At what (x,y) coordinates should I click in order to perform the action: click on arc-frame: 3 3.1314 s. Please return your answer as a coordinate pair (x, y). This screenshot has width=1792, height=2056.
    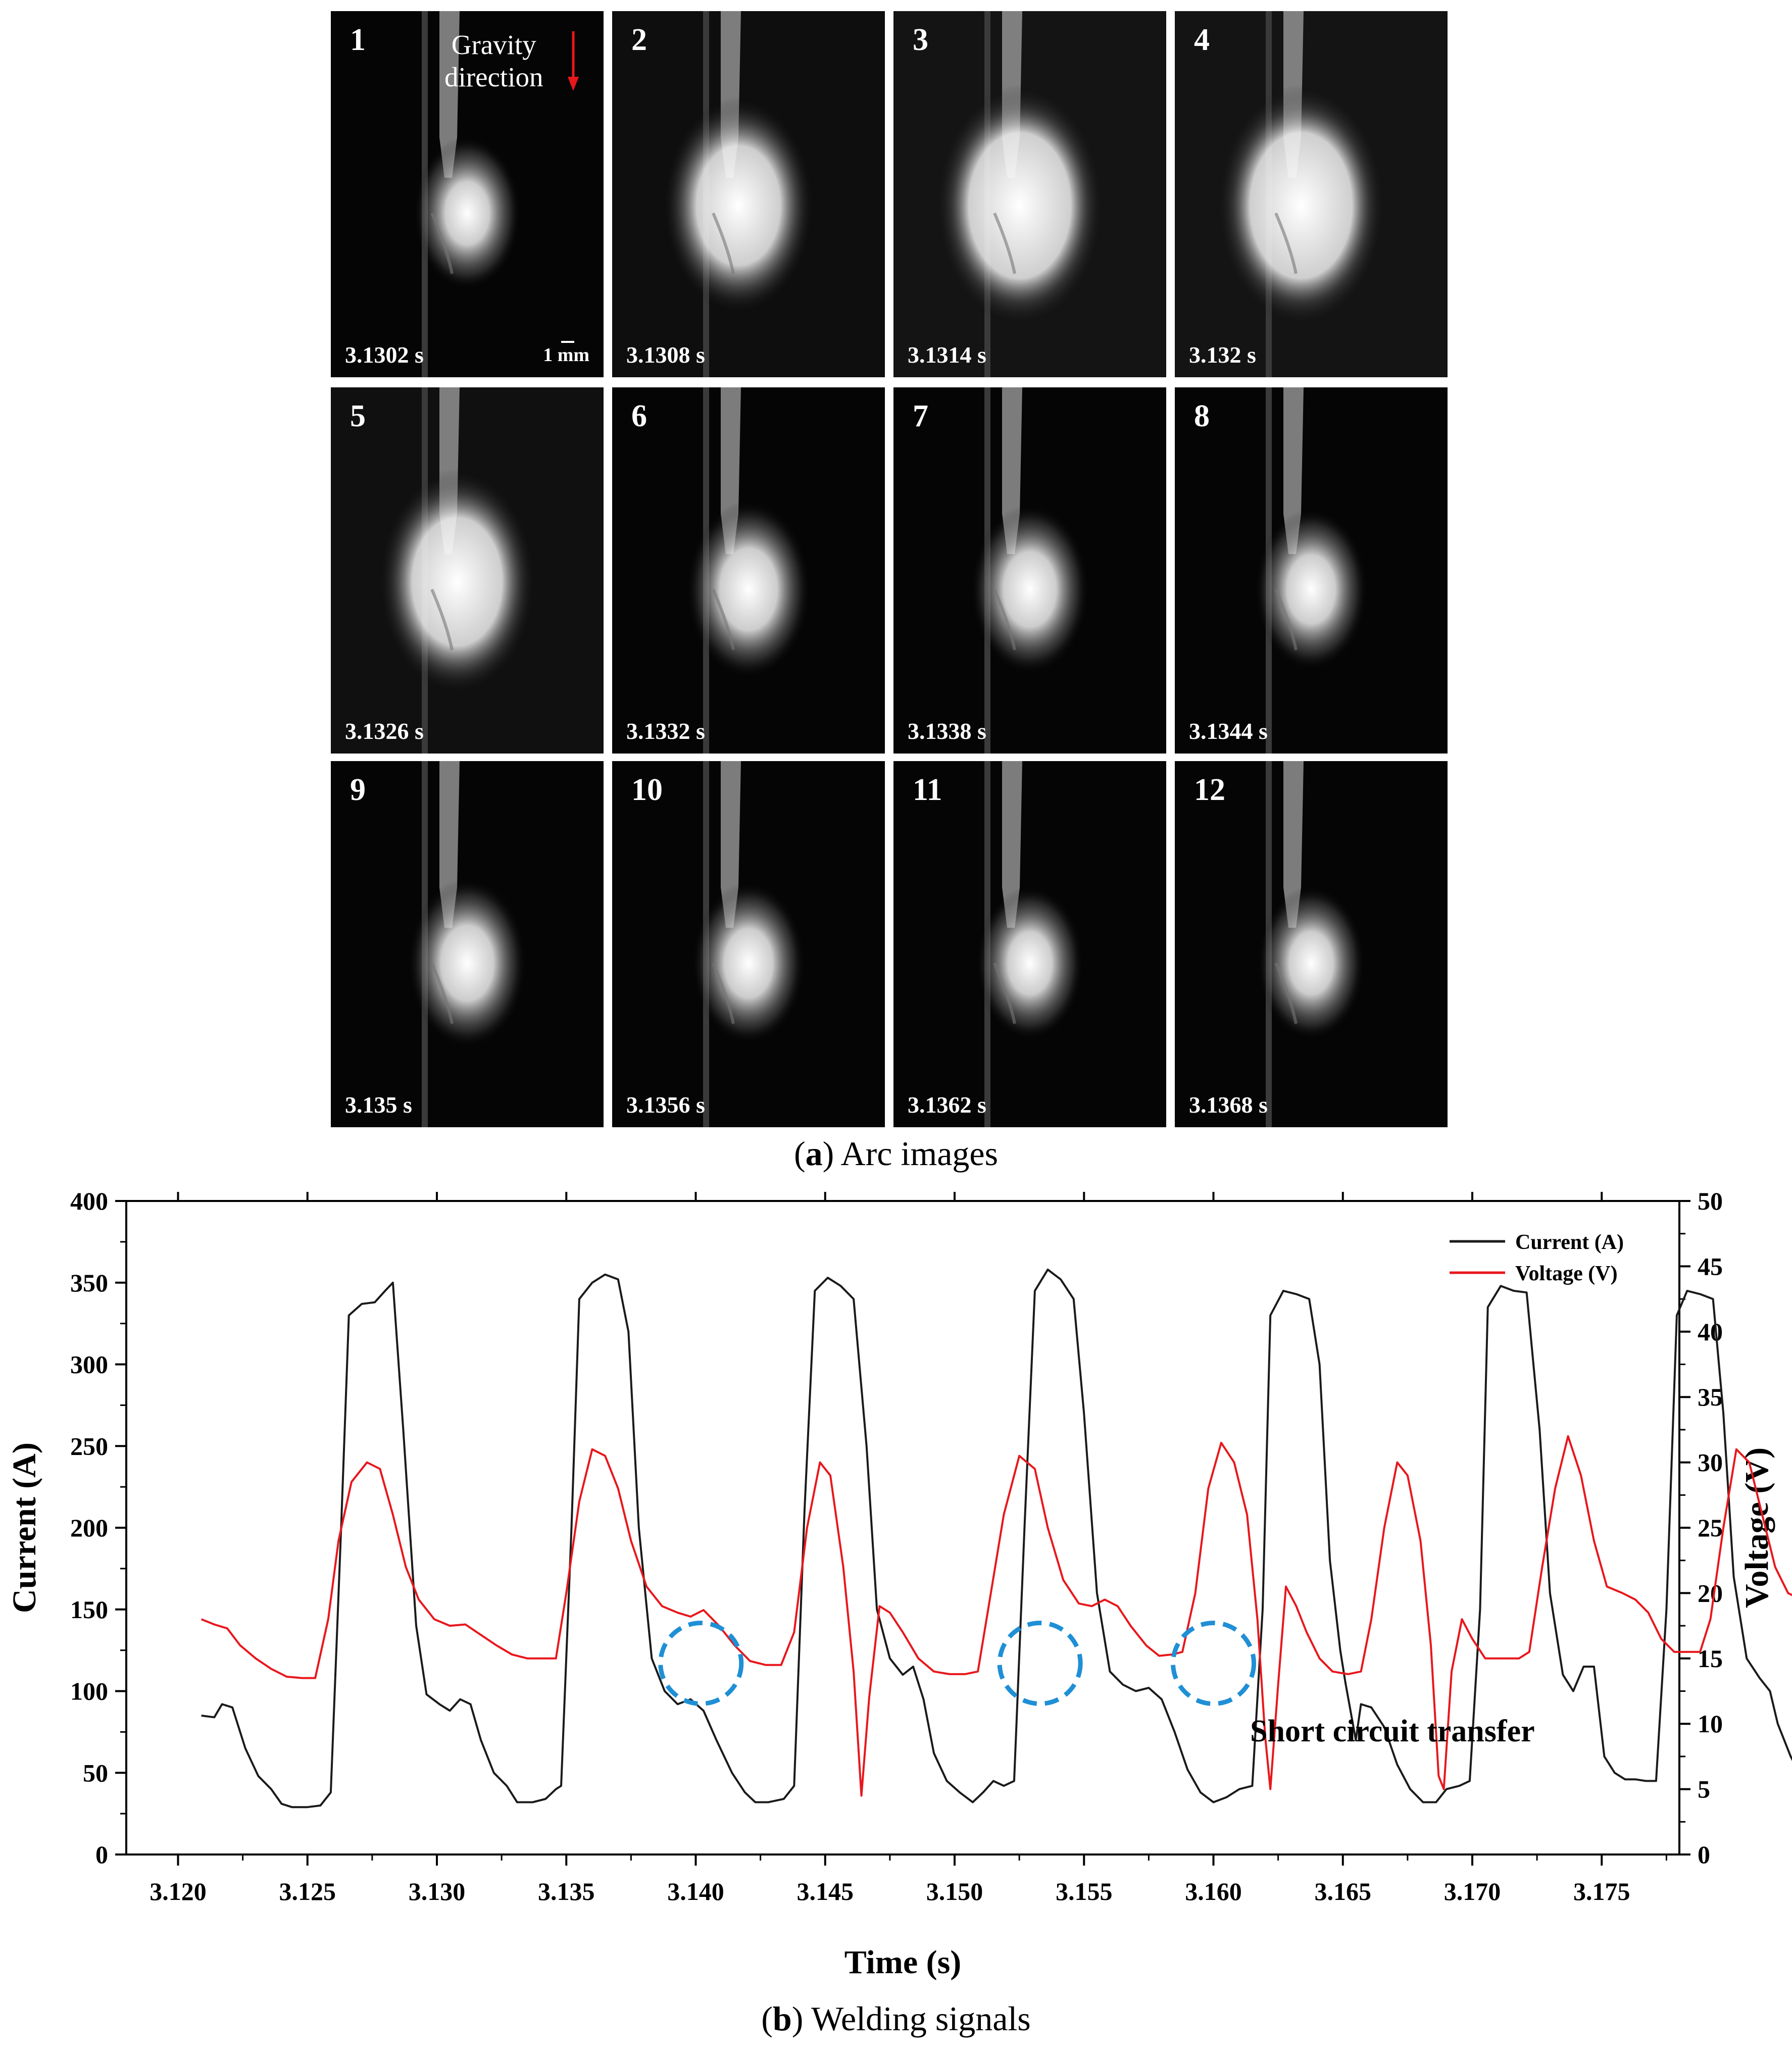
    Looking at the image, I should click on (1029, 194).